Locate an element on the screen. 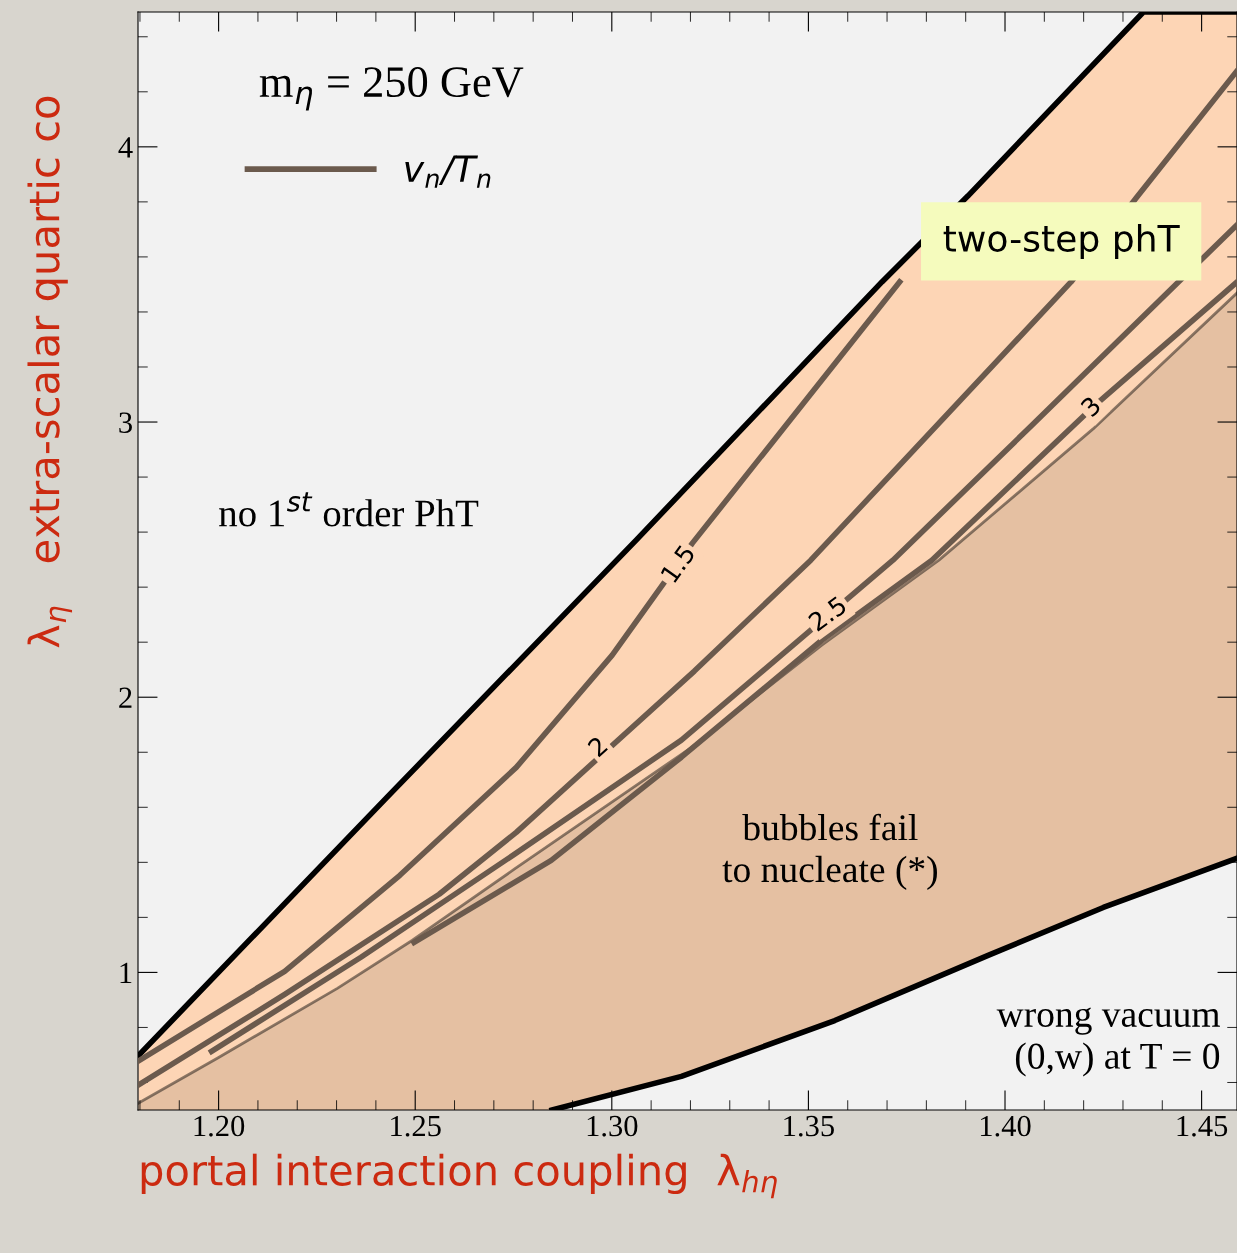  x-tick-label: 1.20 is located at coordinates (219, 1126).